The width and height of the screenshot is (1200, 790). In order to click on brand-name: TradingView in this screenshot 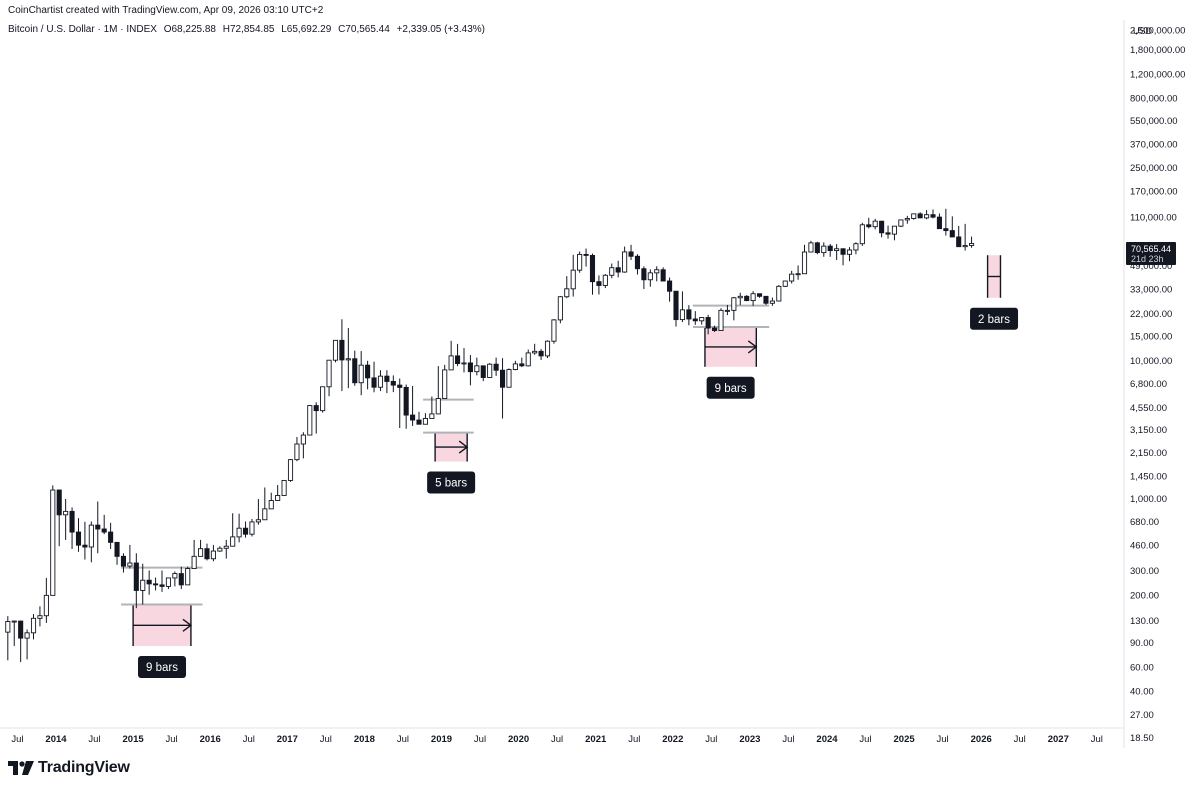, I will do `click(84, 767)`.